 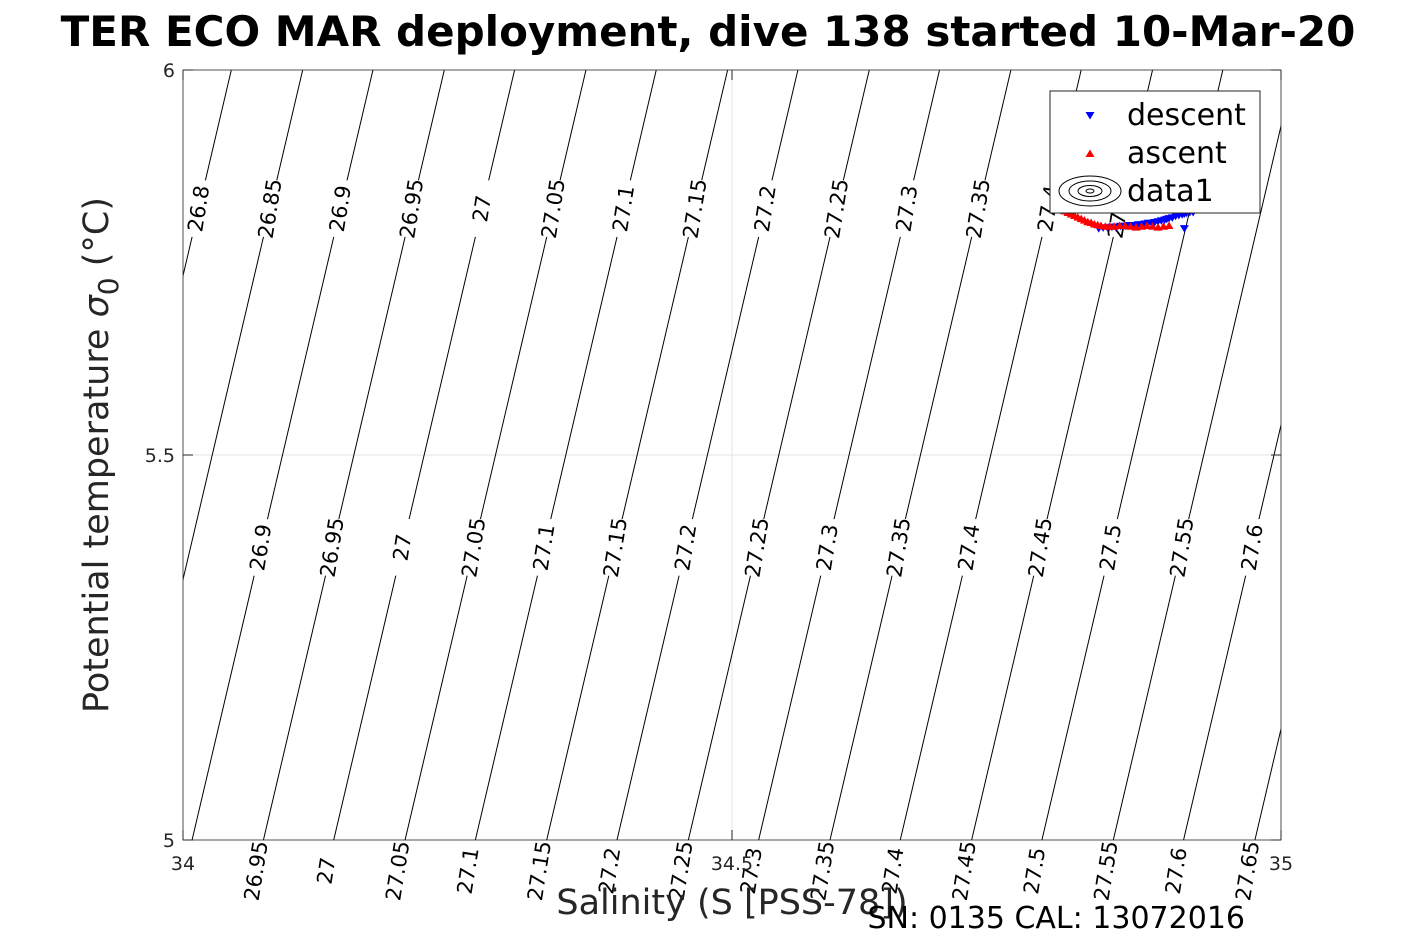 I want to click on y-axis-label: Potential temperature σ0 (°C), so click(x=101, y=455).